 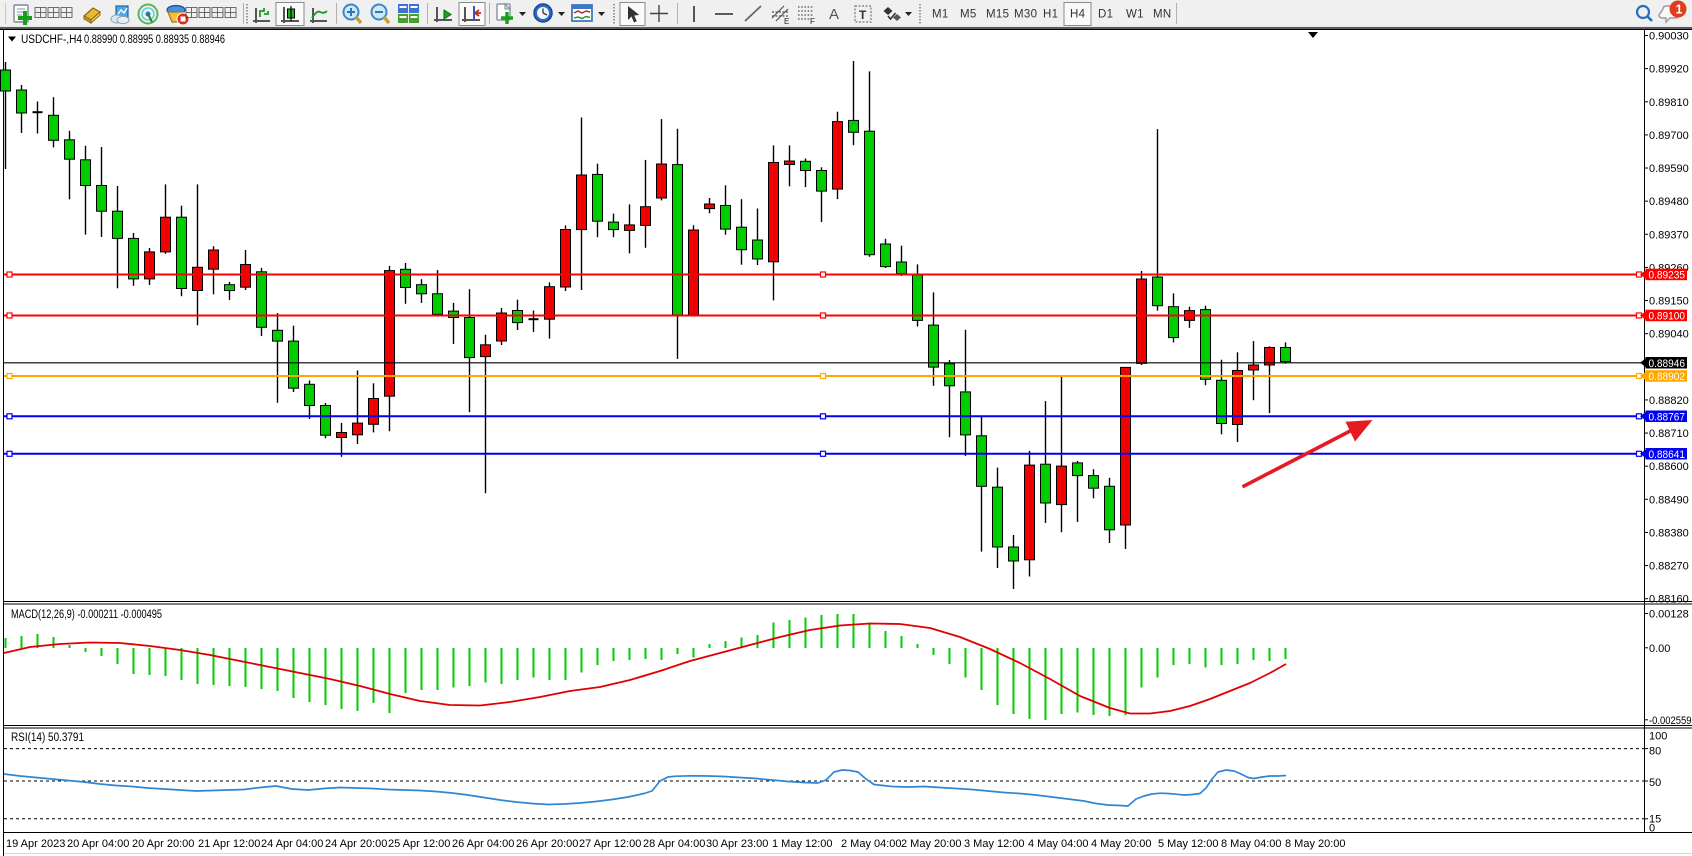 What do you see at coordinates (994, 844) in the screenshot?
I see `svg-text: 3 May 12:00` at bounding box center [994, 844].